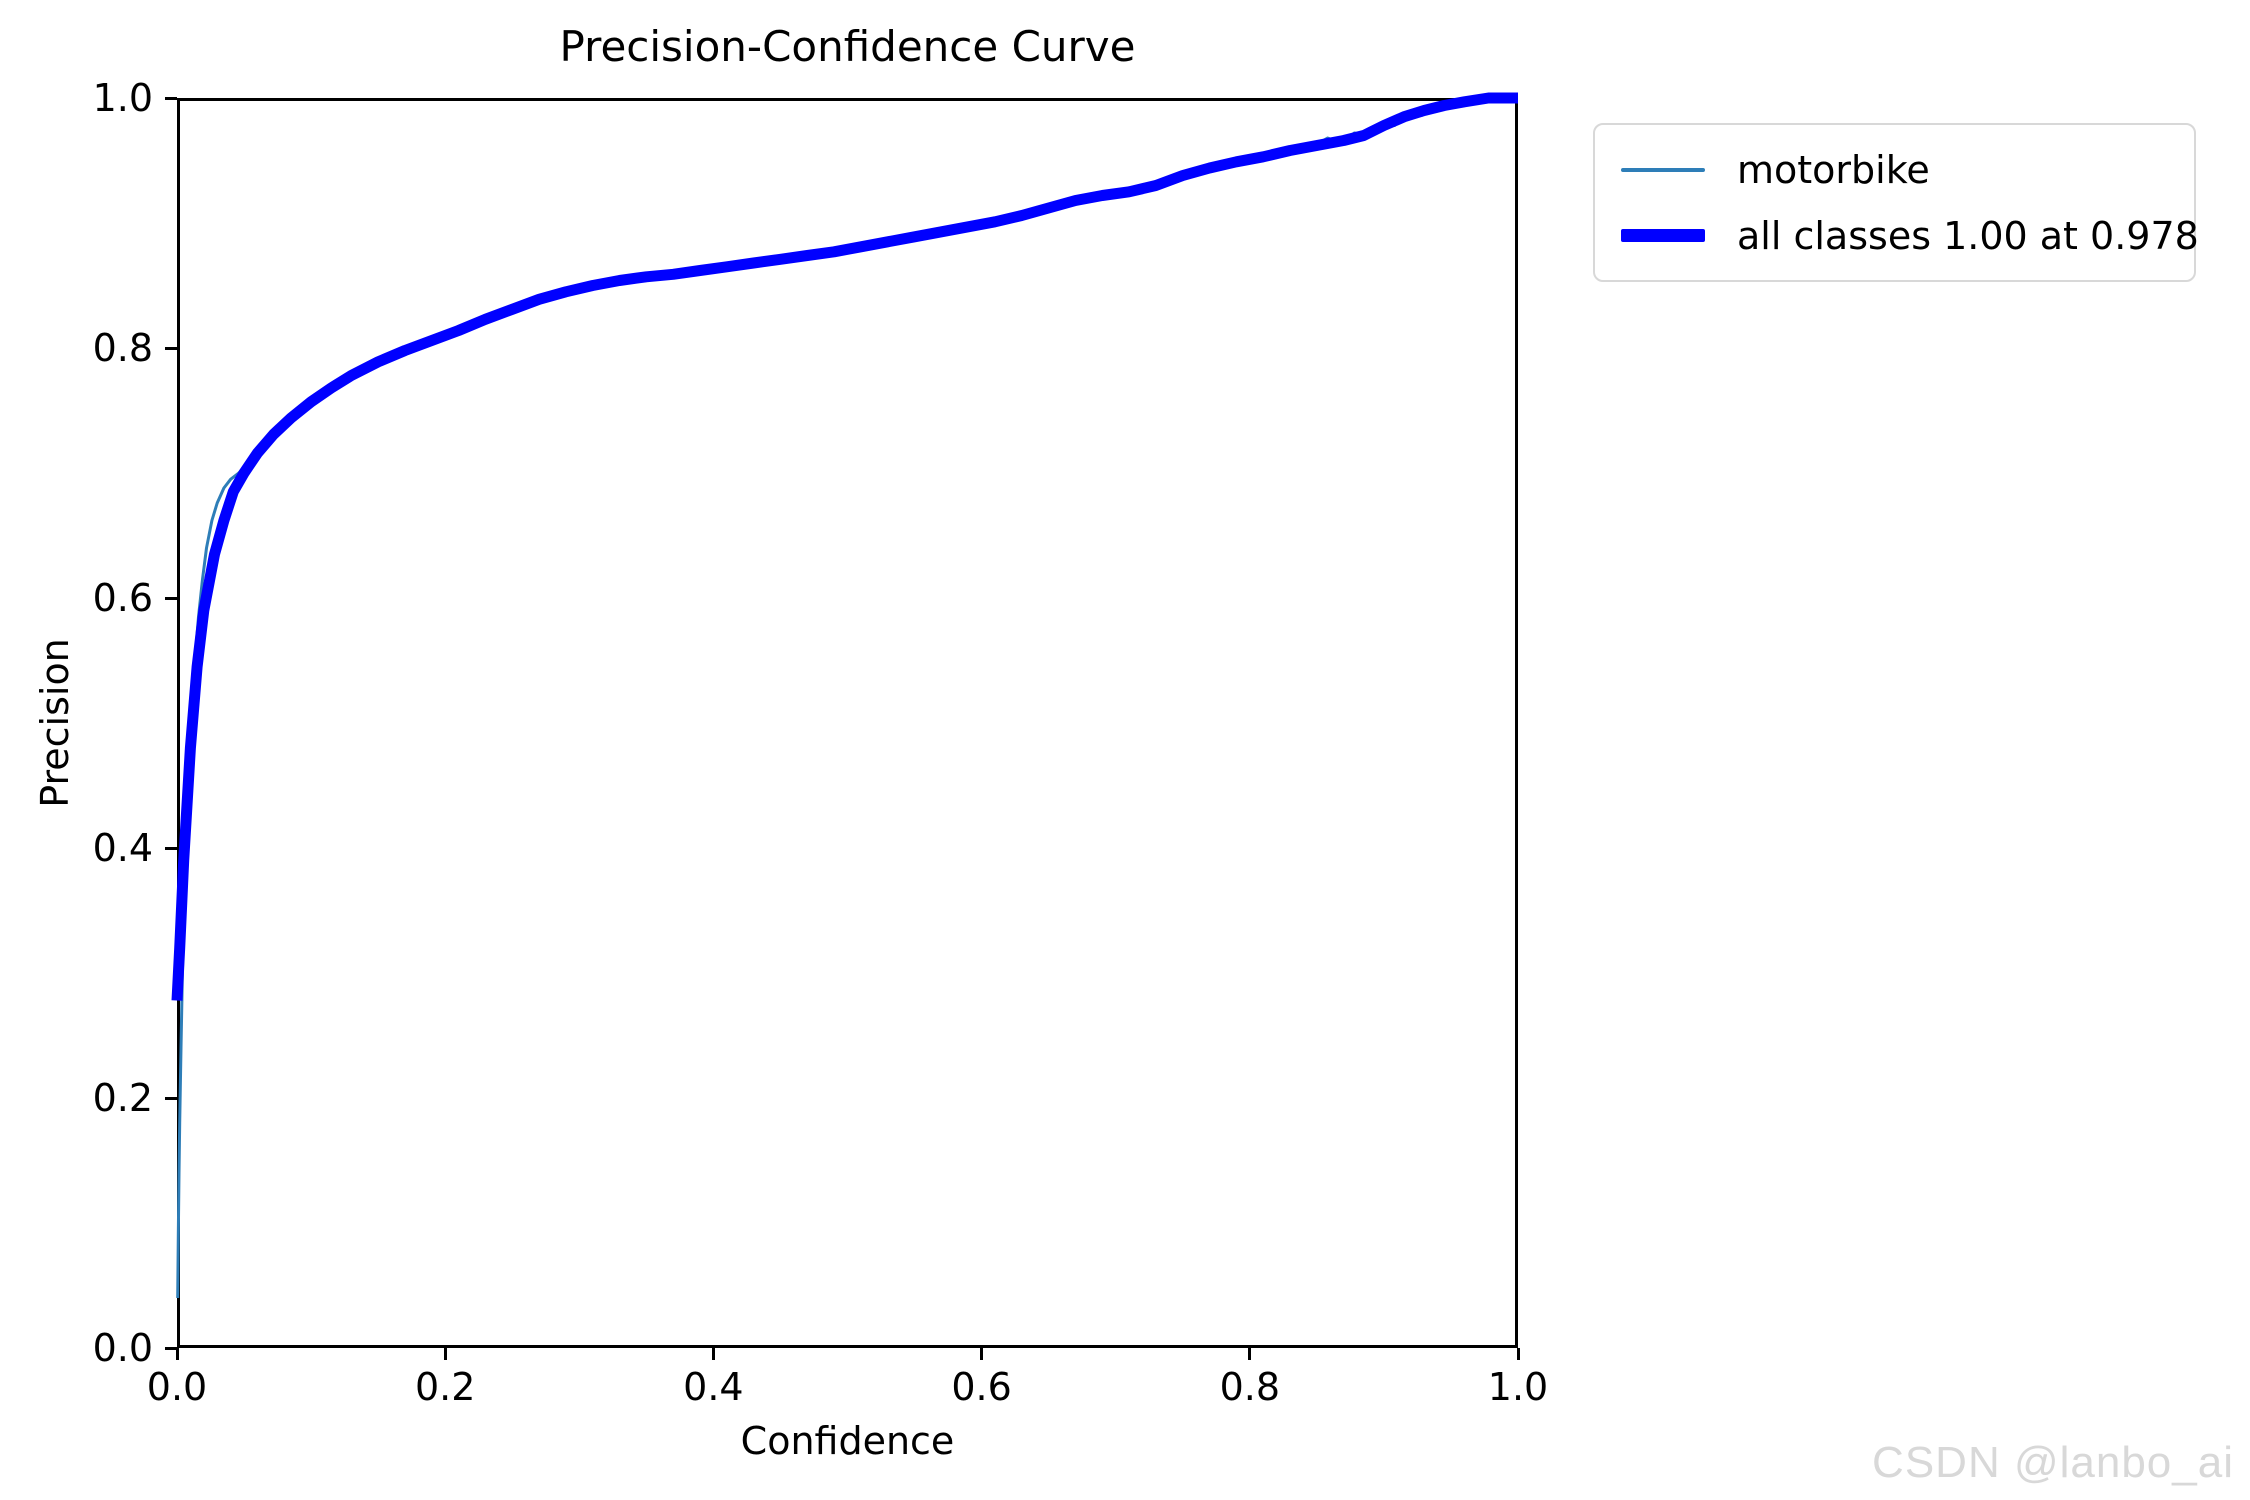  I want to click on legend-label: motorbike, so click(1833, 169).